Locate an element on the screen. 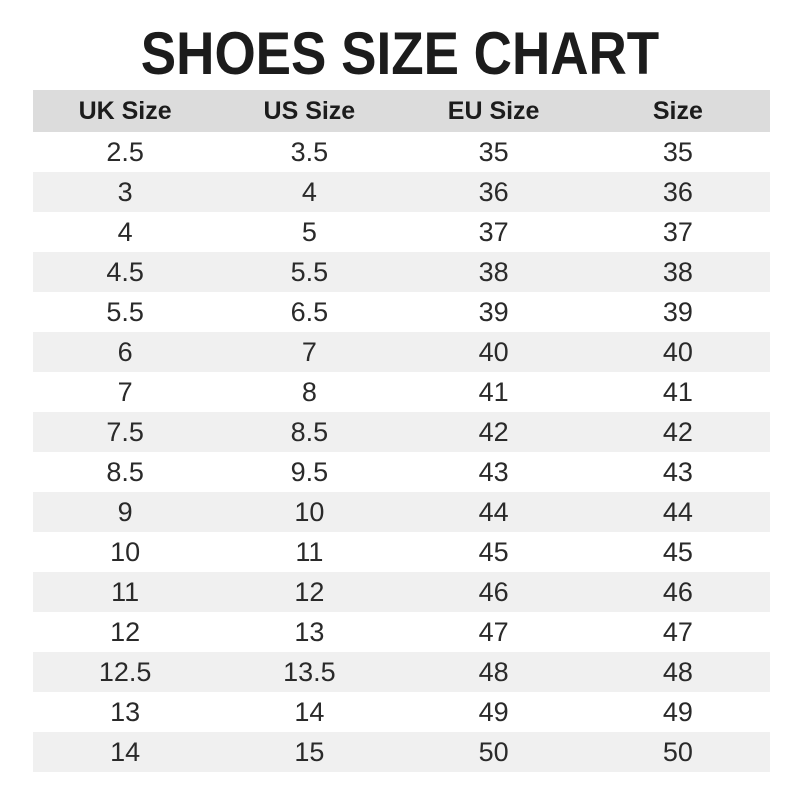  table-cell: 5 is located at coordinates (309, 231).